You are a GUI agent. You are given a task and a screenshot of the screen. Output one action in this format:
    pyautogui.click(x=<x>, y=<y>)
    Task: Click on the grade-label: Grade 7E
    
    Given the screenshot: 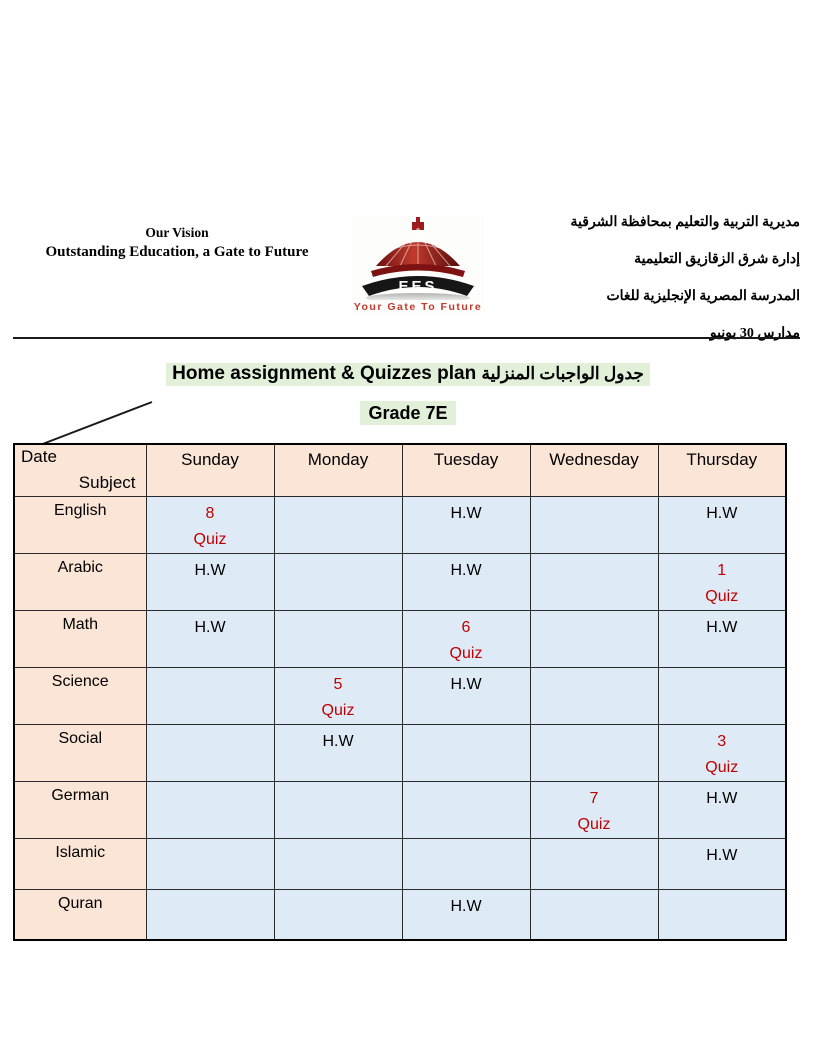 What is the action you would take?
    pyautogui.click(x=408, y=413)
    